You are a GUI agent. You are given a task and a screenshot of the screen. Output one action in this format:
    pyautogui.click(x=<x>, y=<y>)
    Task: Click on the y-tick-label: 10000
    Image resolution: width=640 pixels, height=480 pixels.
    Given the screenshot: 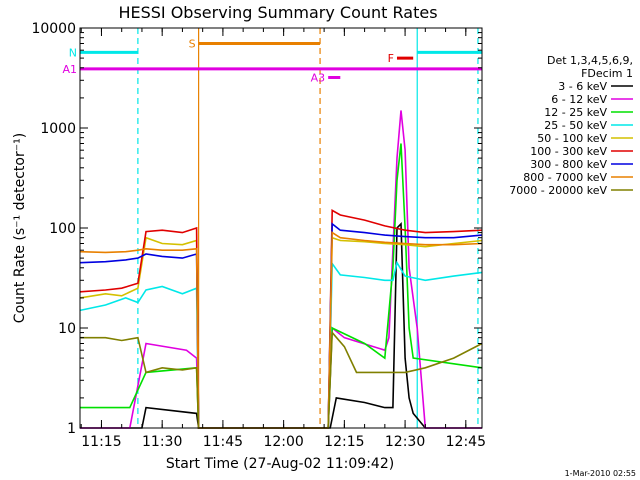 What is the action you would take?
    pyautogui.click(x=53, y=29)
    